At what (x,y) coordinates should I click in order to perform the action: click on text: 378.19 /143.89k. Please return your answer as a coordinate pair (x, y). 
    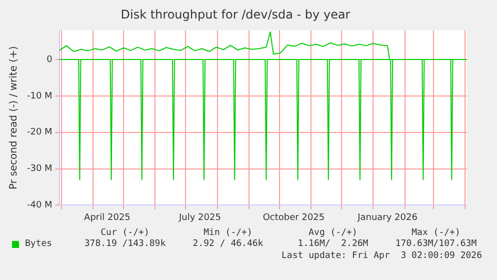
    Looking at the image, I should click on (125, 244).